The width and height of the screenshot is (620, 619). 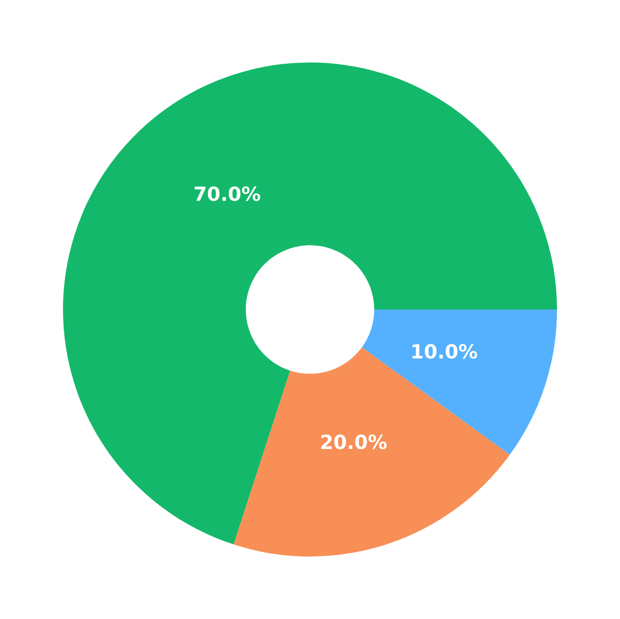 What do you see at coordinates (354, 442) in the screenshot?
I see `data-label: 20.0%` at bounding box center [354, 442].